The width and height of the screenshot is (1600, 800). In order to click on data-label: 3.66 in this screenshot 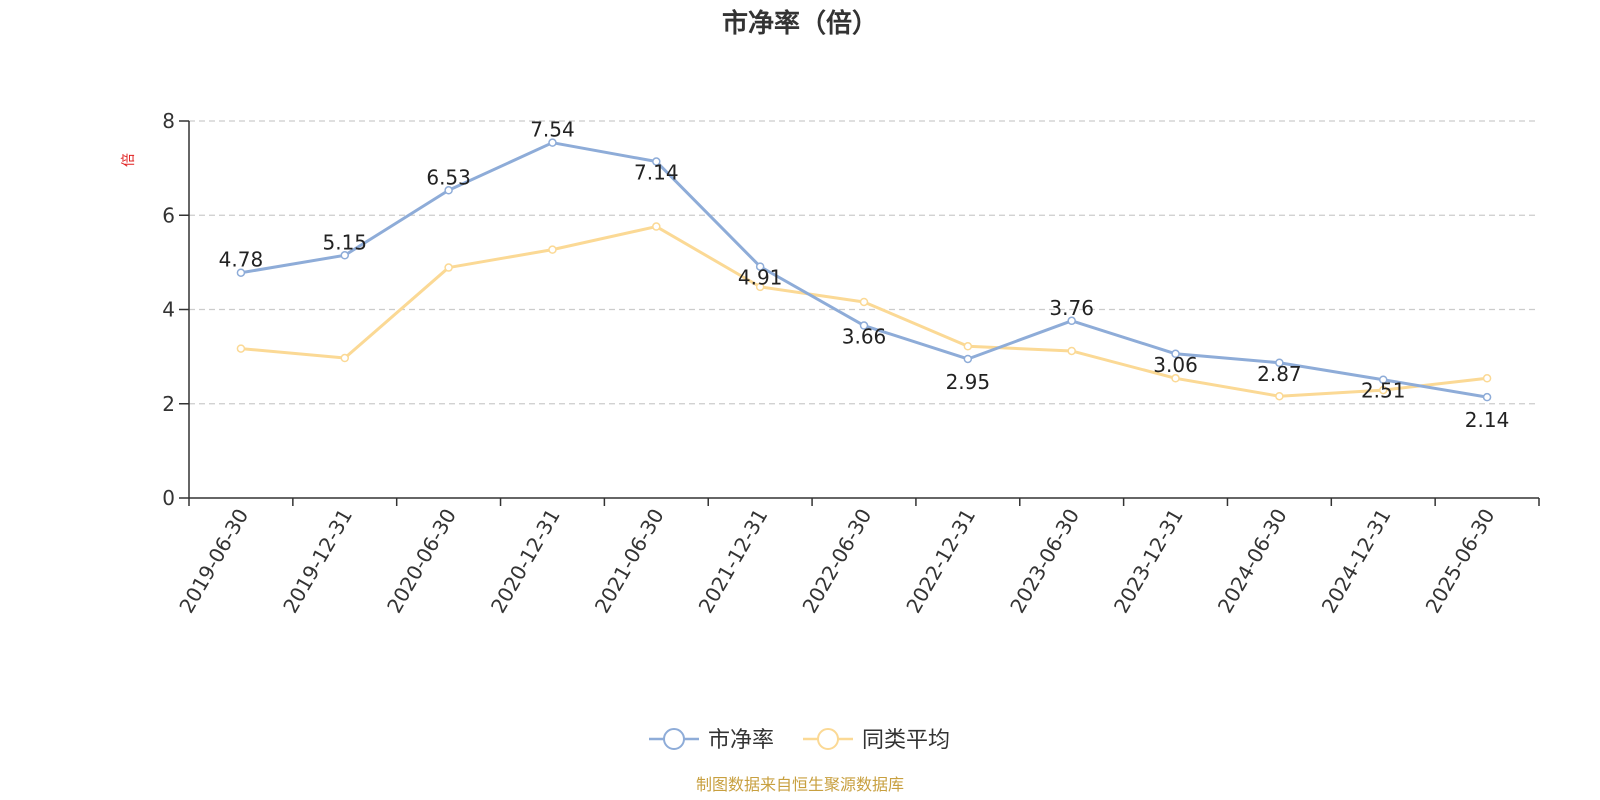, I will do `click(864, 337)`.